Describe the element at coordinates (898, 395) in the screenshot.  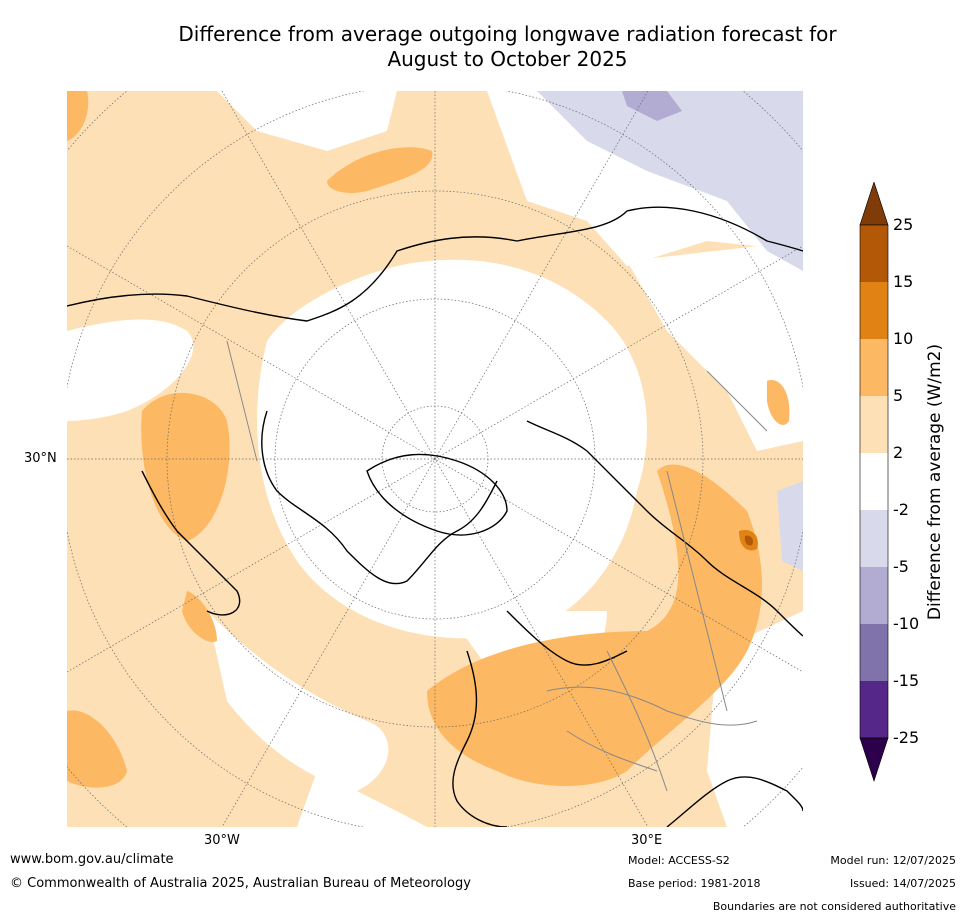
I see `colorbar-tick: 5` at that location.